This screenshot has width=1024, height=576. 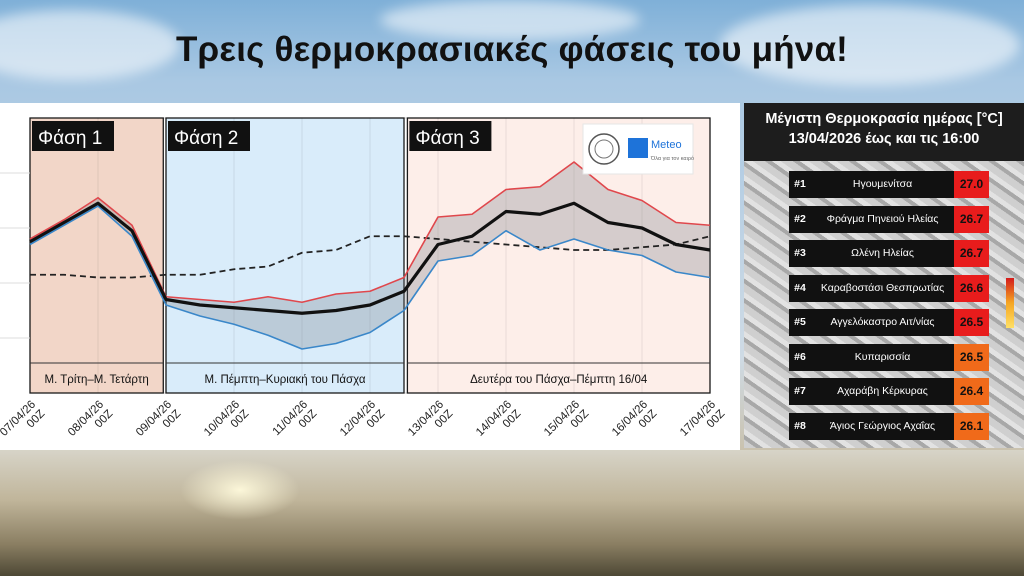 What do you see at coordinates (638, 148) in the screenshot?
I see `meteo-logo-icon` at bounding box center [638, 148].